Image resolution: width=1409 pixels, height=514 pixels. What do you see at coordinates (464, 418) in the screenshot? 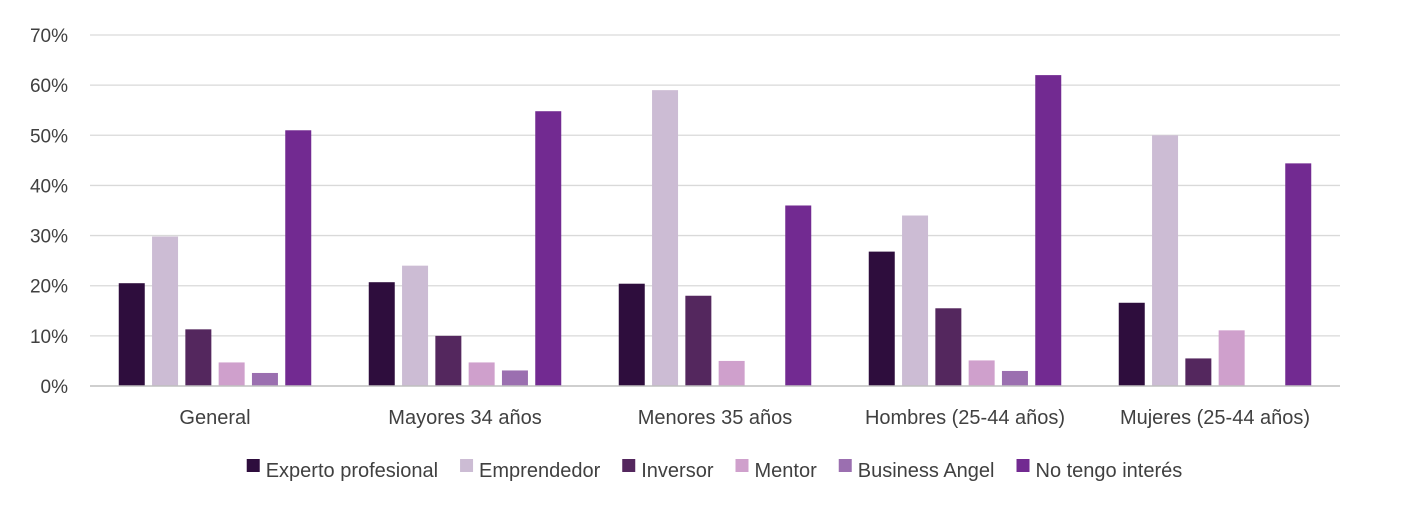
I see `x-category-label: Mayores 34 años` at bounding box center [464, 418].